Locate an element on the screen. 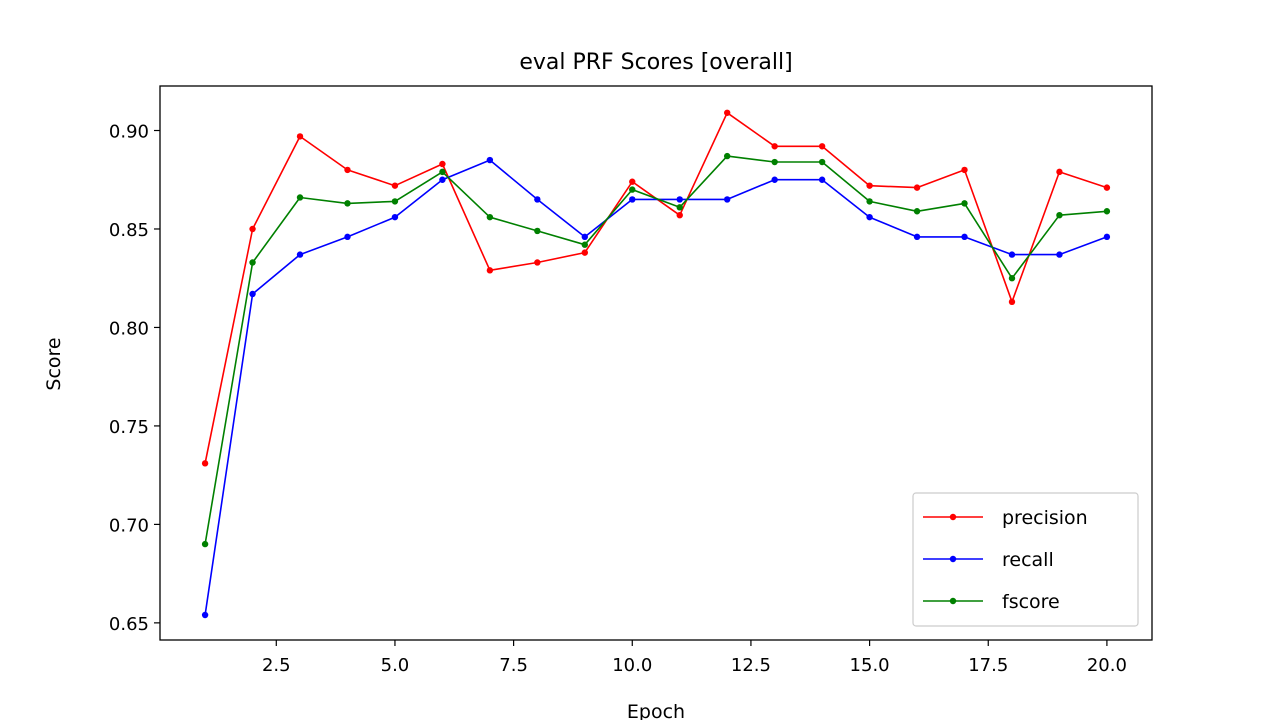  y-tick-label: 0.85 is located at coordinates (129, 230).